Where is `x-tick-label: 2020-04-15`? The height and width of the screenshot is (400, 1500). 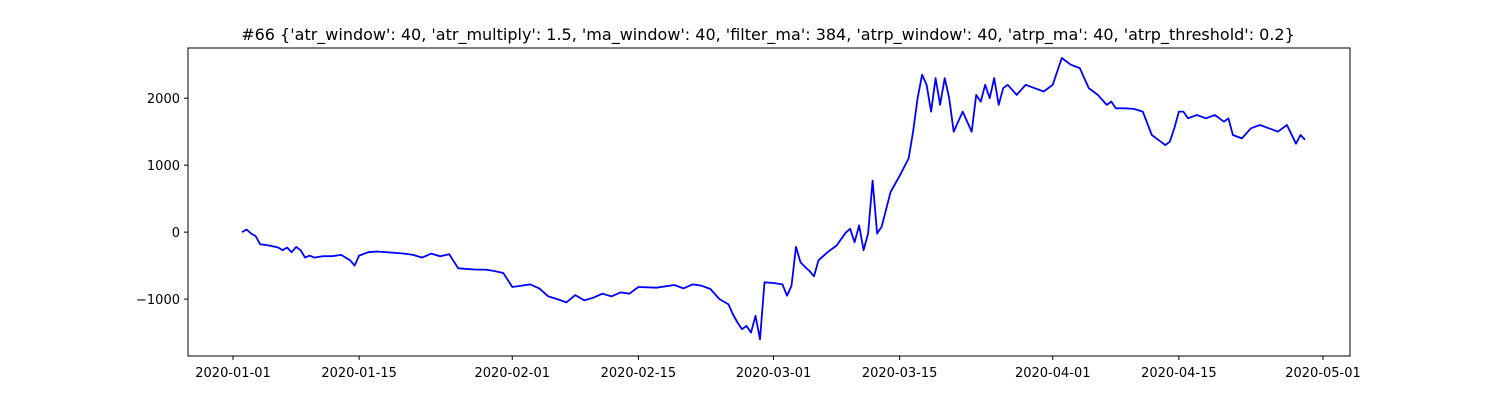 x-tick-label: 2020-04-15 is located at coordinates (1179, 373).